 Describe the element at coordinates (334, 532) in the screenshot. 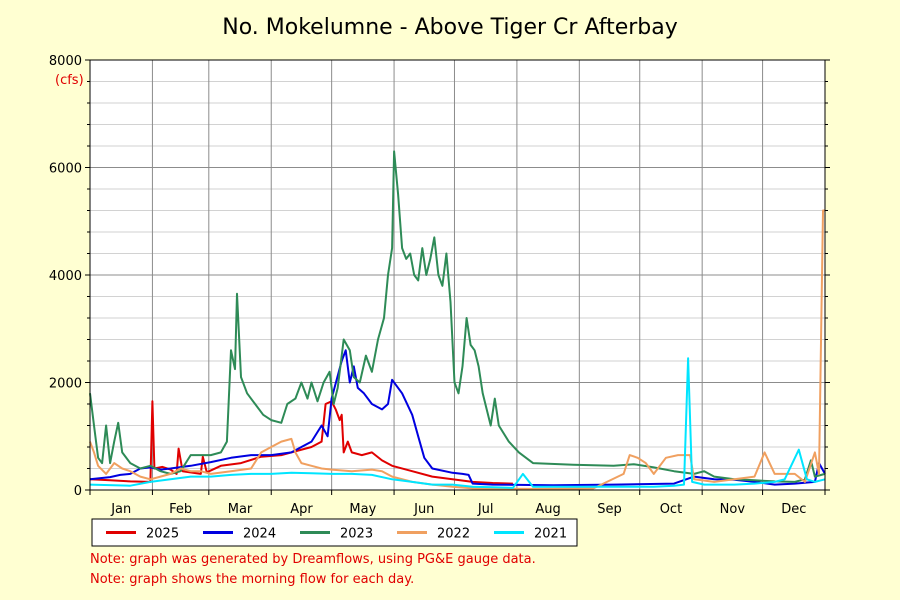

I see `legend: 2025 2024 2023 2022 2021` at that location.